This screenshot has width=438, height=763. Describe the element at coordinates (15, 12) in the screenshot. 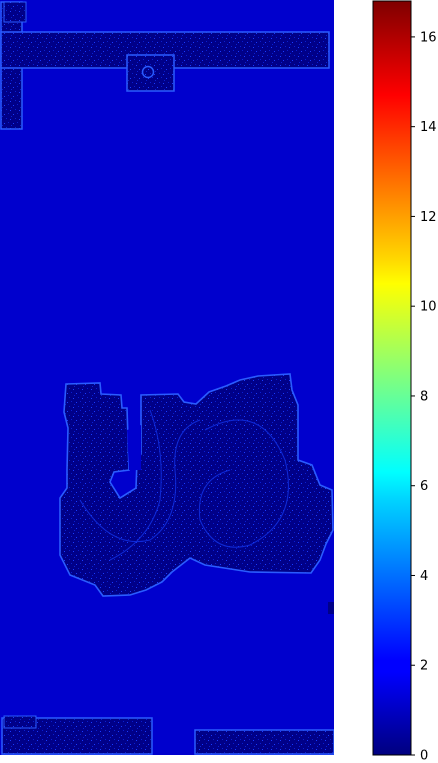

I see `region-top-left-corner-knob` at that location.